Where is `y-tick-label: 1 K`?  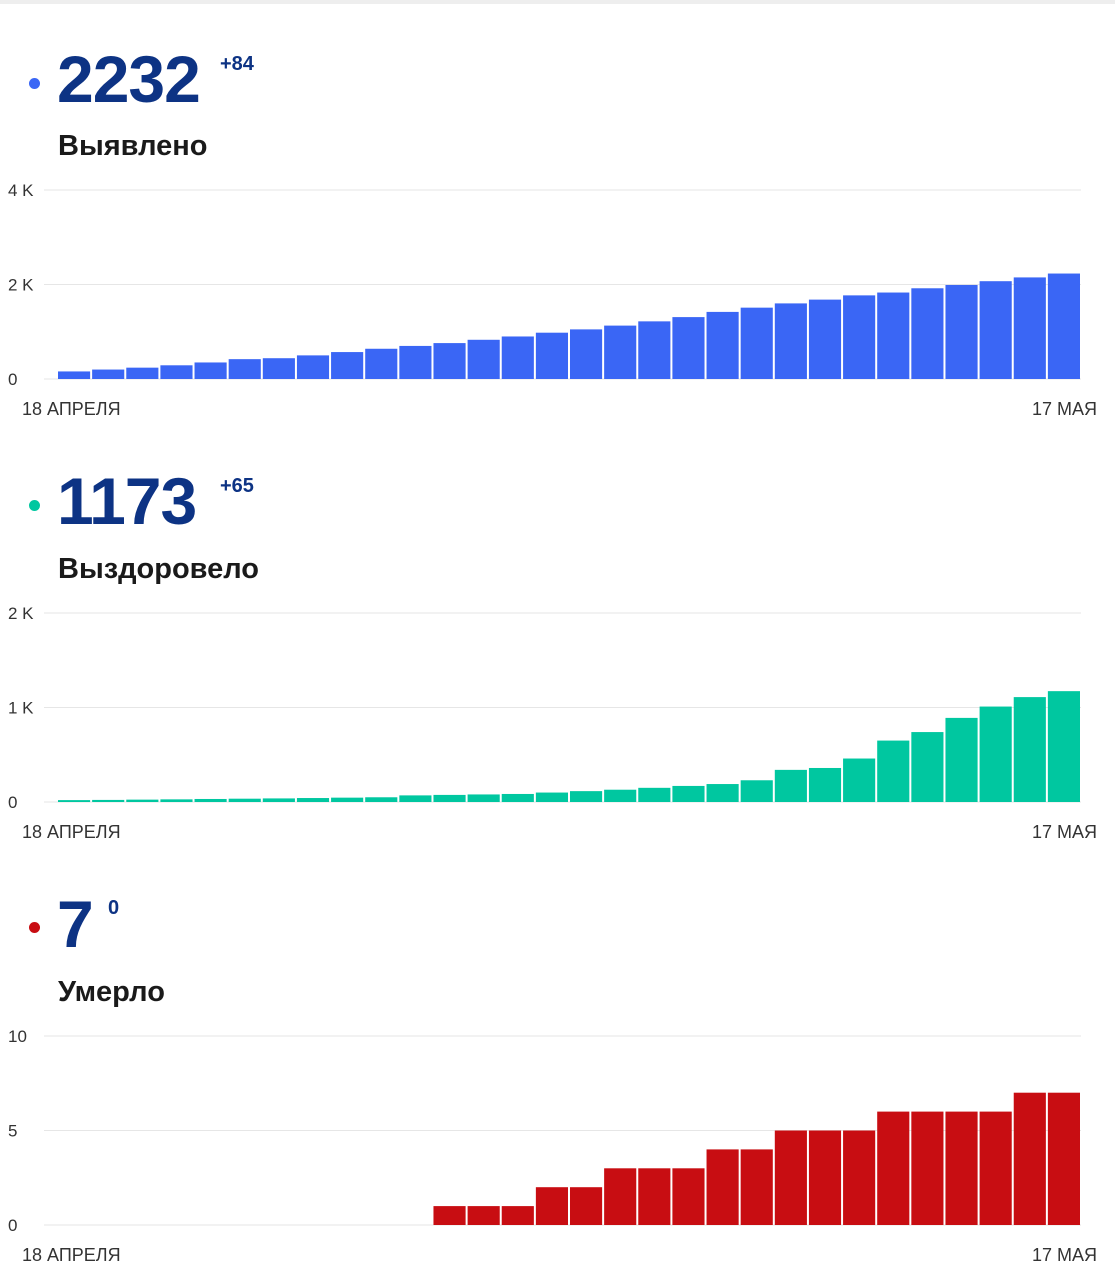 y-tick-label: 1 K is located at coordinates (21, 708).